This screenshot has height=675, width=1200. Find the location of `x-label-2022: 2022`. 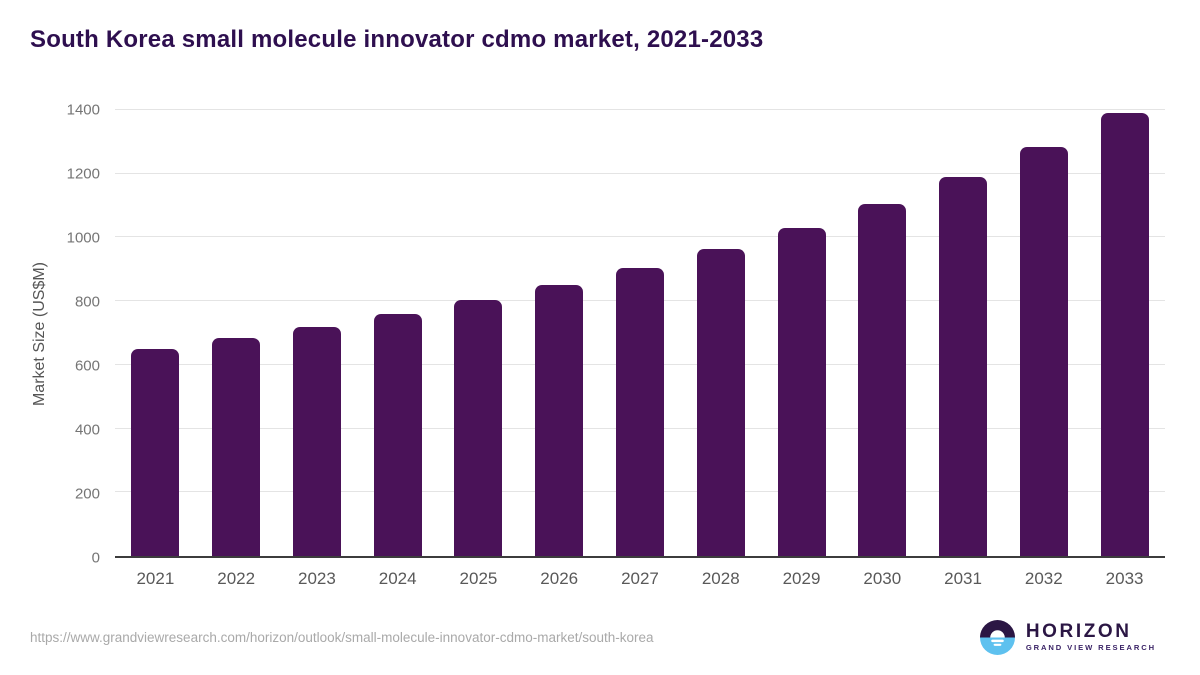

x-label-2022: 2022 is located at coordinates (236, 578).